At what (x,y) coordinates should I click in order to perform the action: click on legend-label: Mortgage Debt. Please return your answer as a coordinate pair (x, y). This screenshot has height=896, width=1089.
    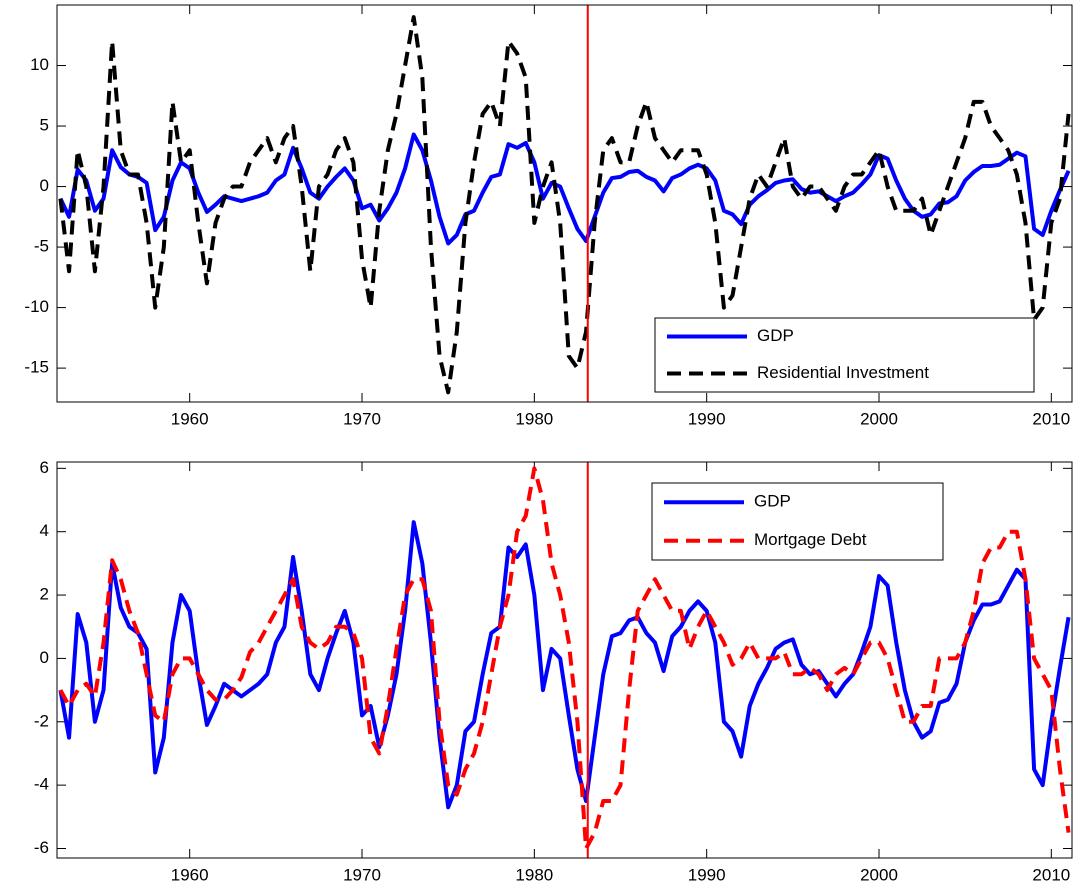
    Looking at the image, I should click on (810, 539).